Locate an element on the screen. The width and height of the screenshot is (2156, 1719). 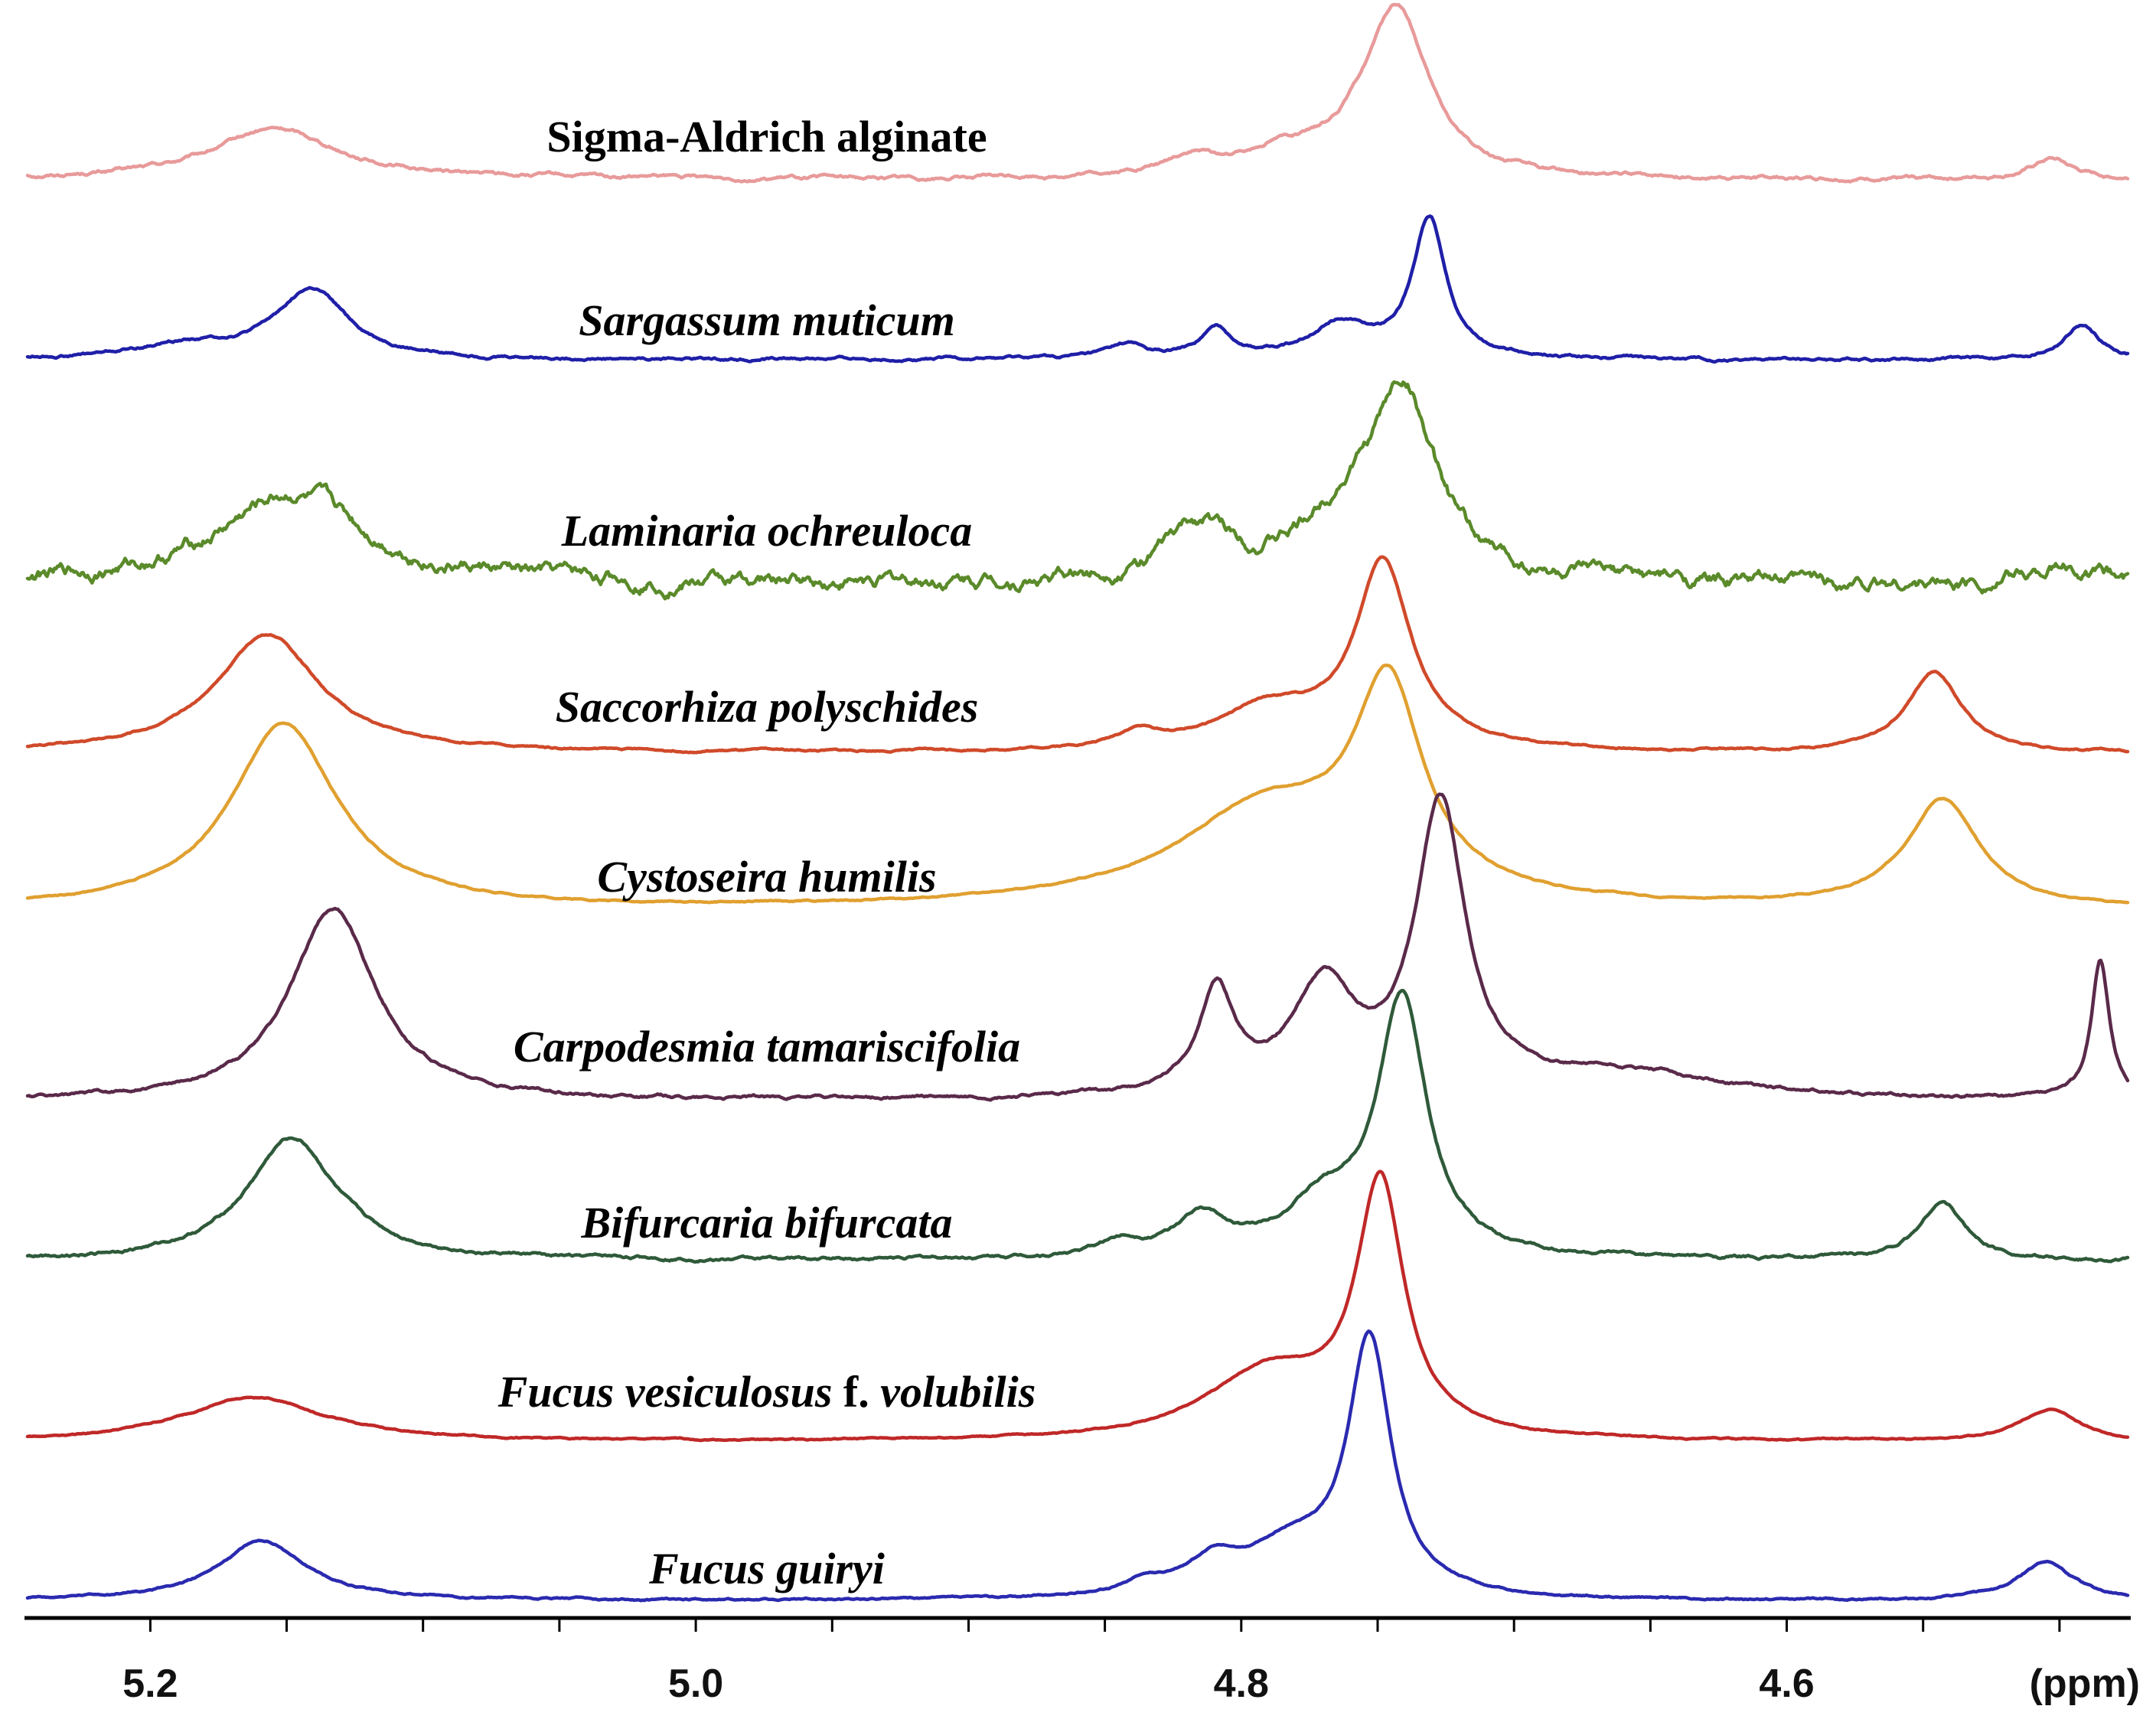
spectrum-label-6-part-1: Carpodesmia tamariscifolia is located at coordinates (767, 1047).